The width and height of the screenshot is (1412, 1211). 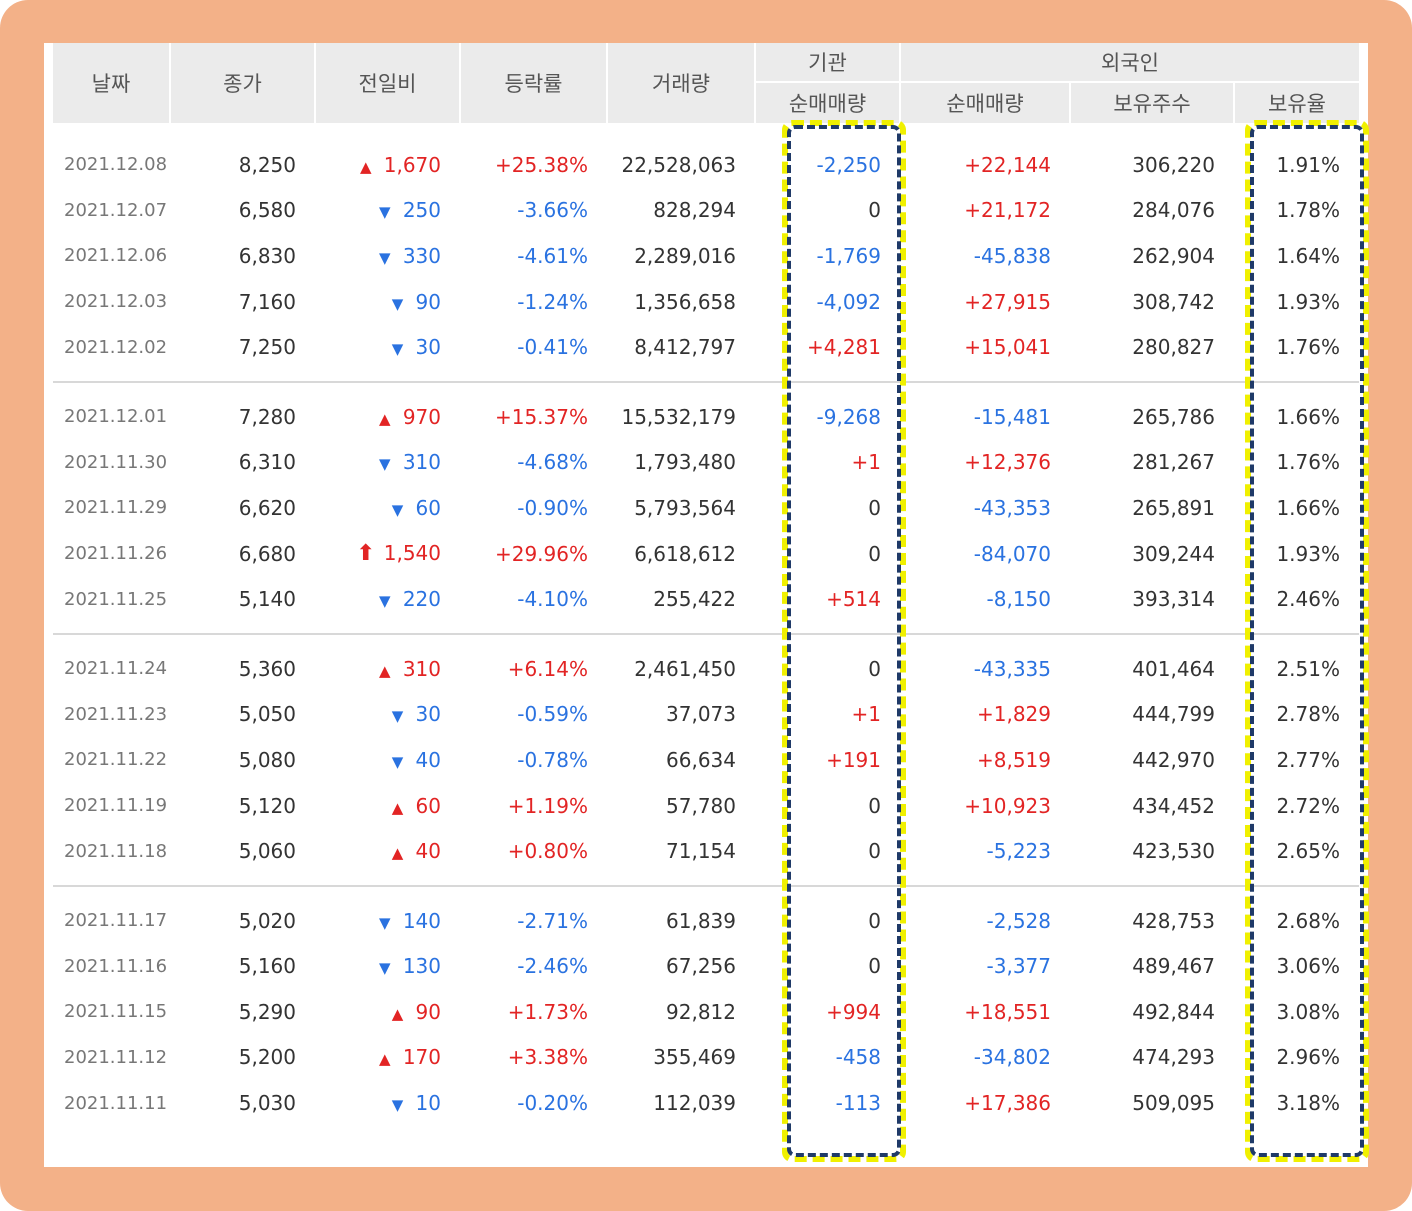 I want to click on cell-foreign-ratio: 2.77%, so click(x=1308, y=759).